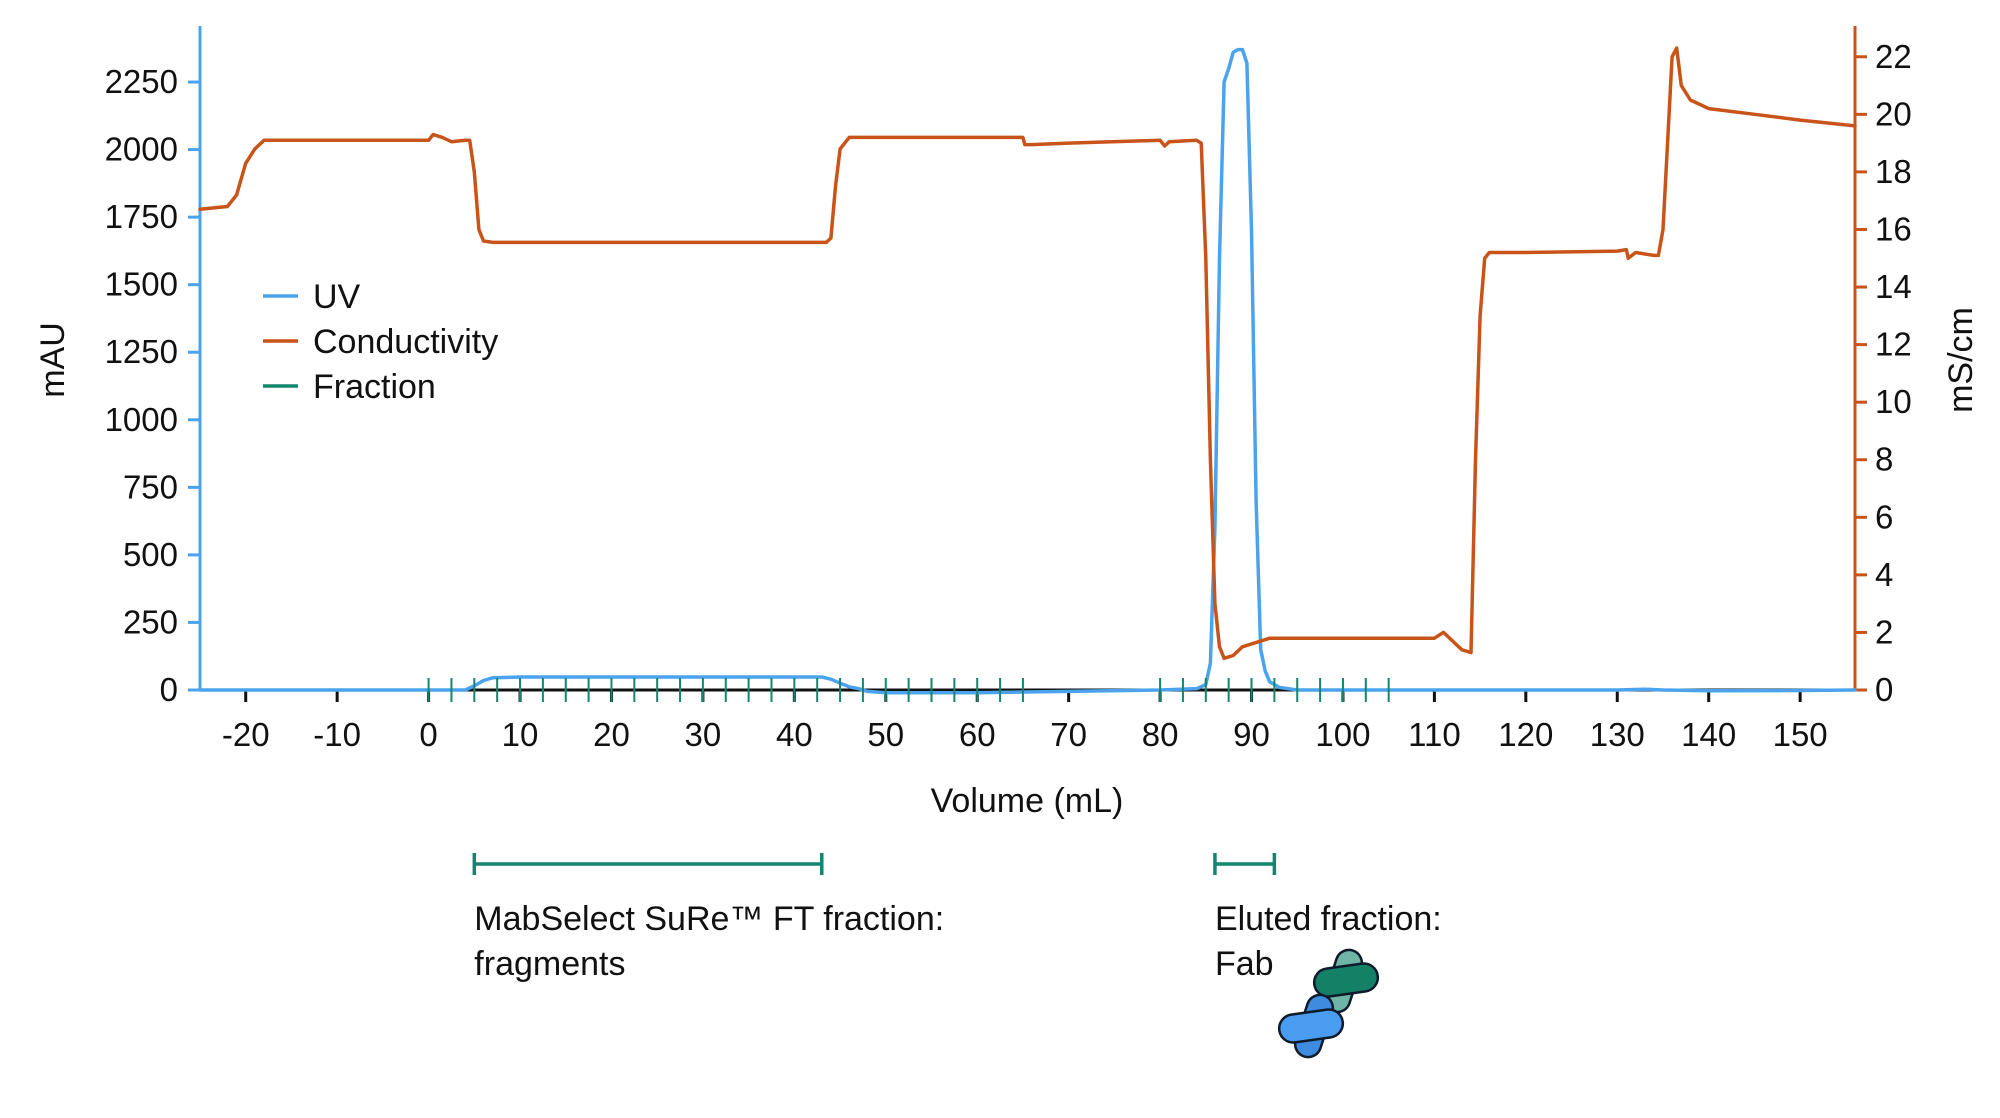 The image size is (2000, 1118). I want to click on right-y-tick-label: 8, so click(1884, 459).